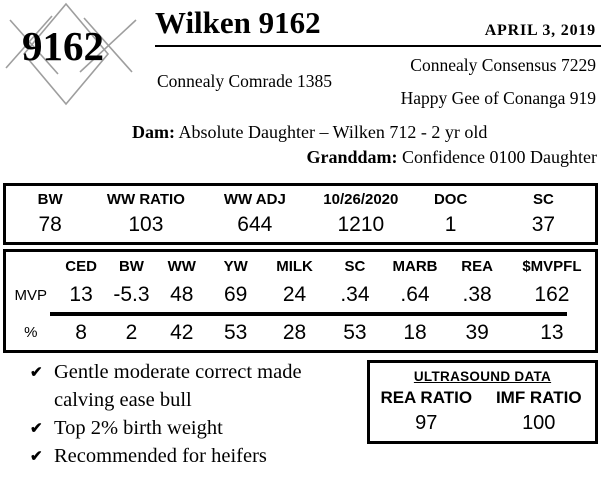  Describe the element at coordinates (50, 224) in the screenshot. I see `performance-value-bw: 78` at that location.